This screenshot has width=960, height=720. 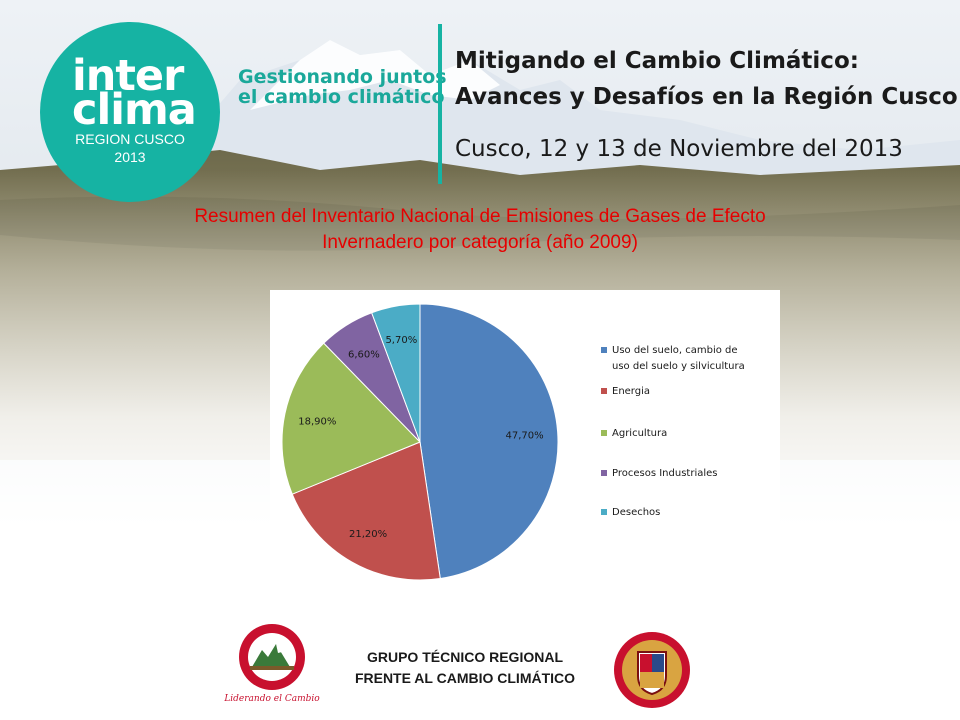 What do you see at coordinates (464, 657) in the screenshot?
I see `footer-line1: GRUPO TÉCNICO REGIONAL` at bounding box center [464, 657].